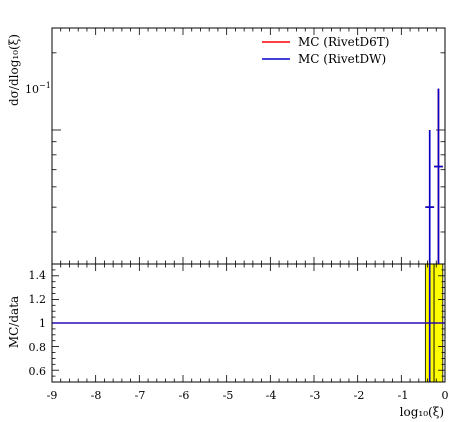  I want to click on y-tick-base: 10, so click(32, 89).